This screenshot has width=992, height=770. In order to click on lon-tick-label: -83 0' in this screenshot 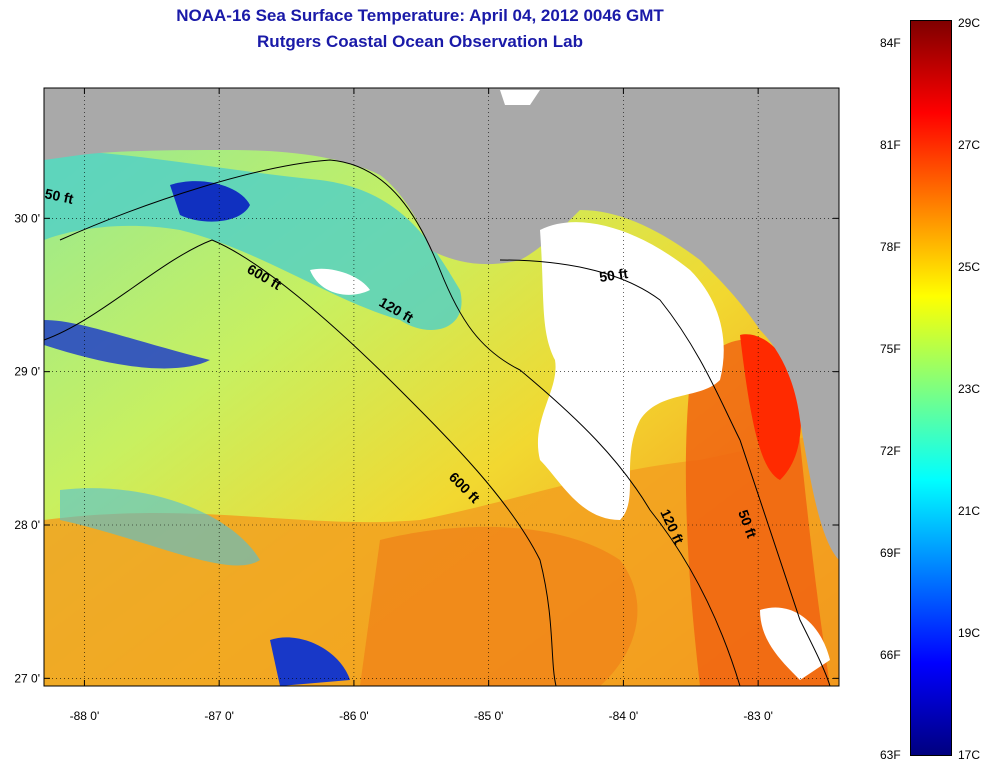, I will do `click(758, 716)`.